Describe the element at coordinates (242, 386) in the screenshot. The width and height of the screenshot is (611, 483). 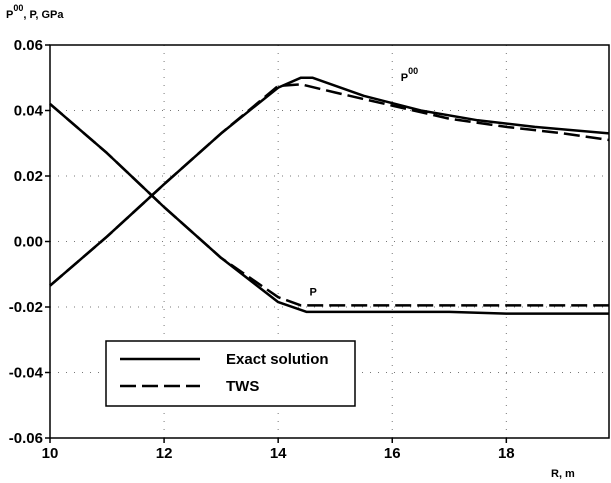
I see `legend-label-tws: TWS` at that location.